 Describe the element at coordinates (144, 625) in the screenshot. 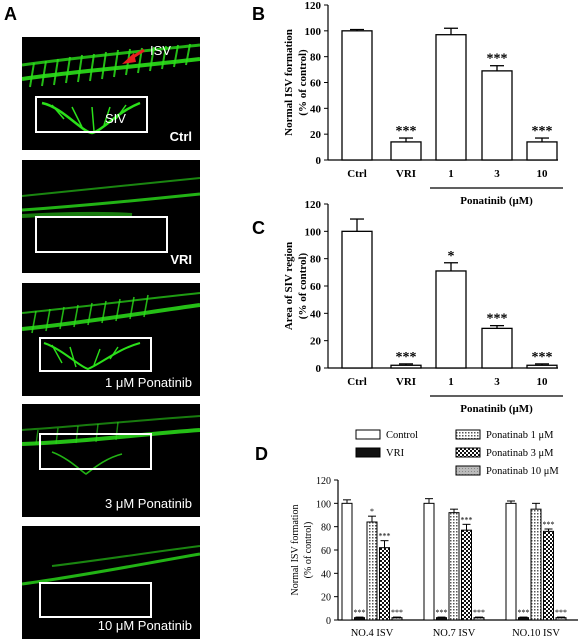

I see `label-10um: 10 μM Ponatinib` at that location.